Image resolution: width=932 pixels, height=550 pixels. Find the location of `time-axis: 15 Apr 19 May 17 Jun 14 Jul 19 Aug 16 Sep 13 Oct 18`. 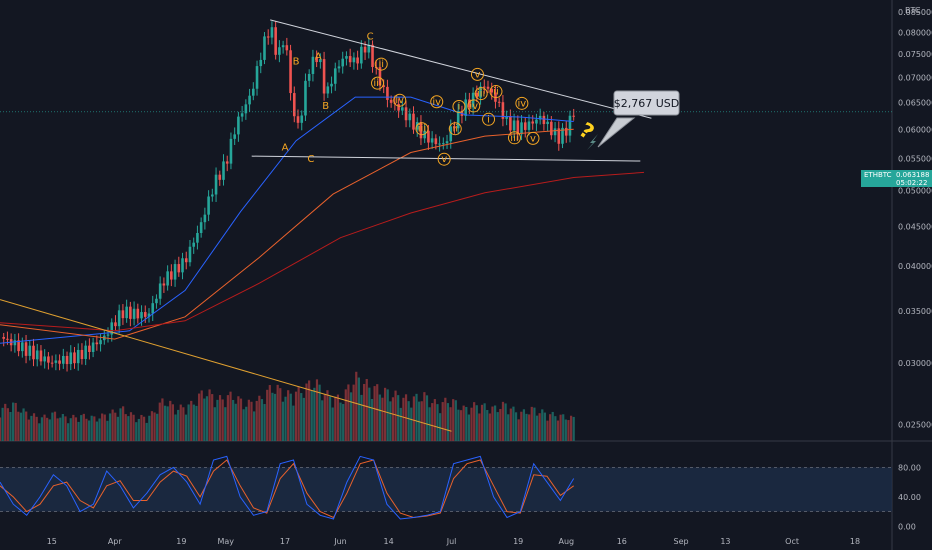

time-axis: 15 Apr 19 May 17 Jun 14 Jul 19 Aug 16 Sep 13 Oct 18 is located at coordinates (453, 541).